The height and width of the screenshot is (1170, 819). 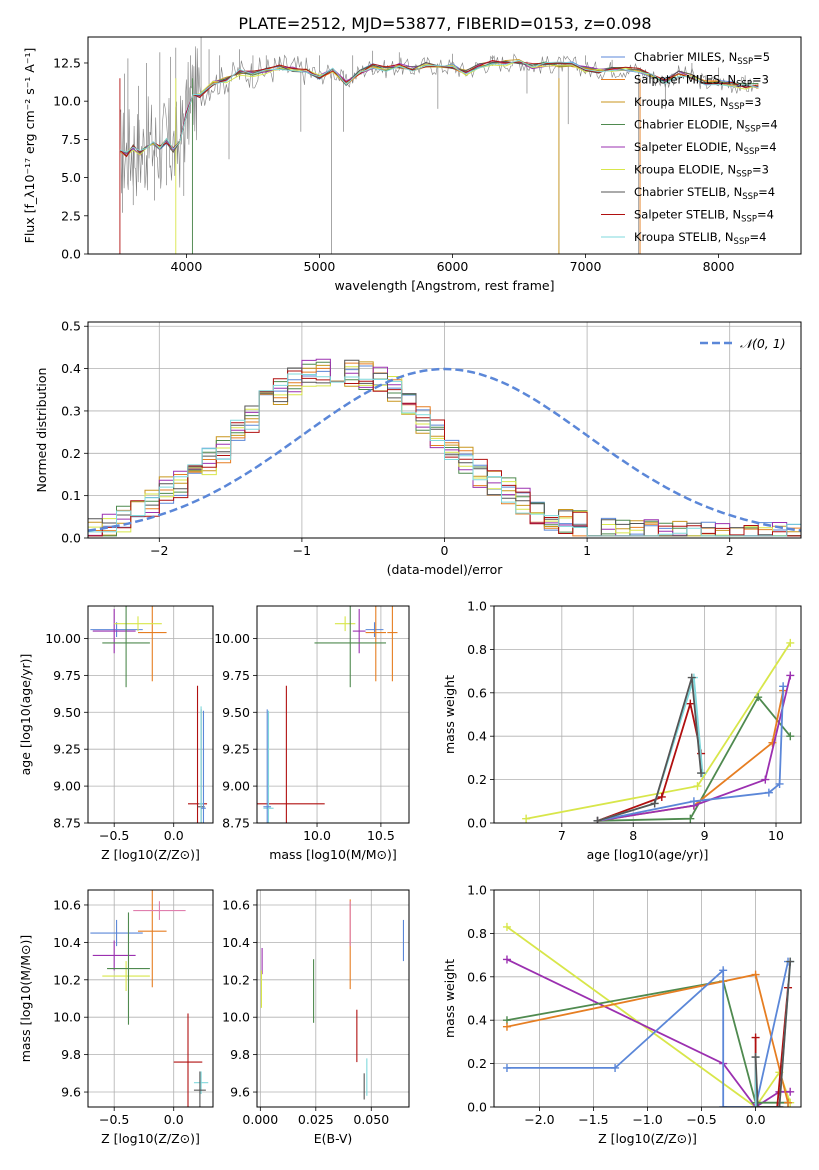 I want to click on legend-name: Chabrier ELODIE, N, so click(x=689, y=125).